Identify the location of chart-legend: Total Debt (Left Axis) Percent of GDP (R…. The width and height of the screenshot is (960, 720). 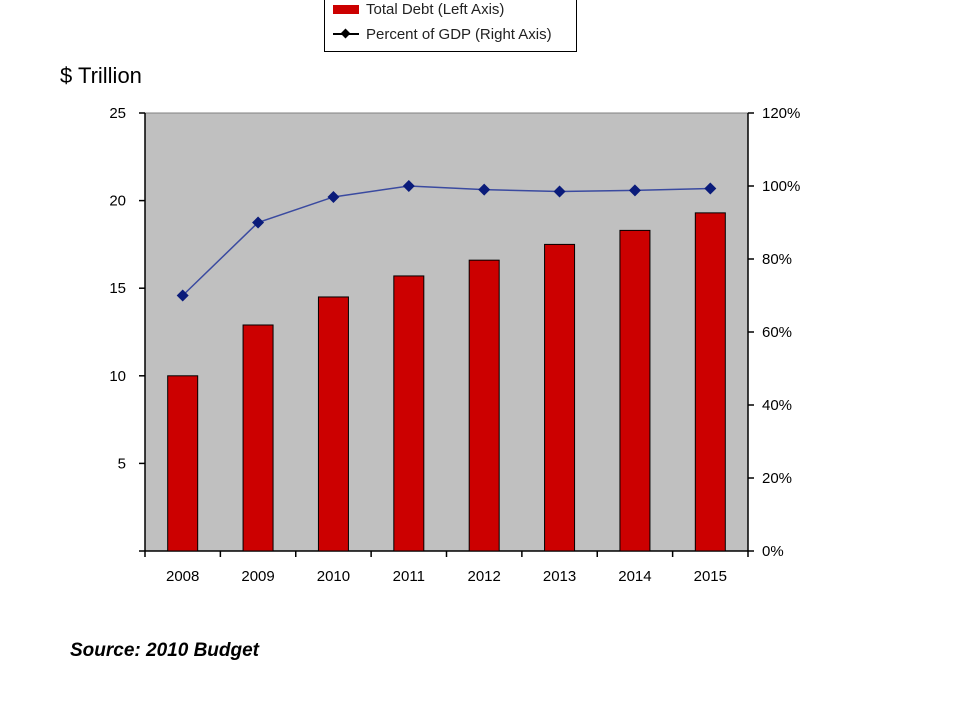
(450, 26).